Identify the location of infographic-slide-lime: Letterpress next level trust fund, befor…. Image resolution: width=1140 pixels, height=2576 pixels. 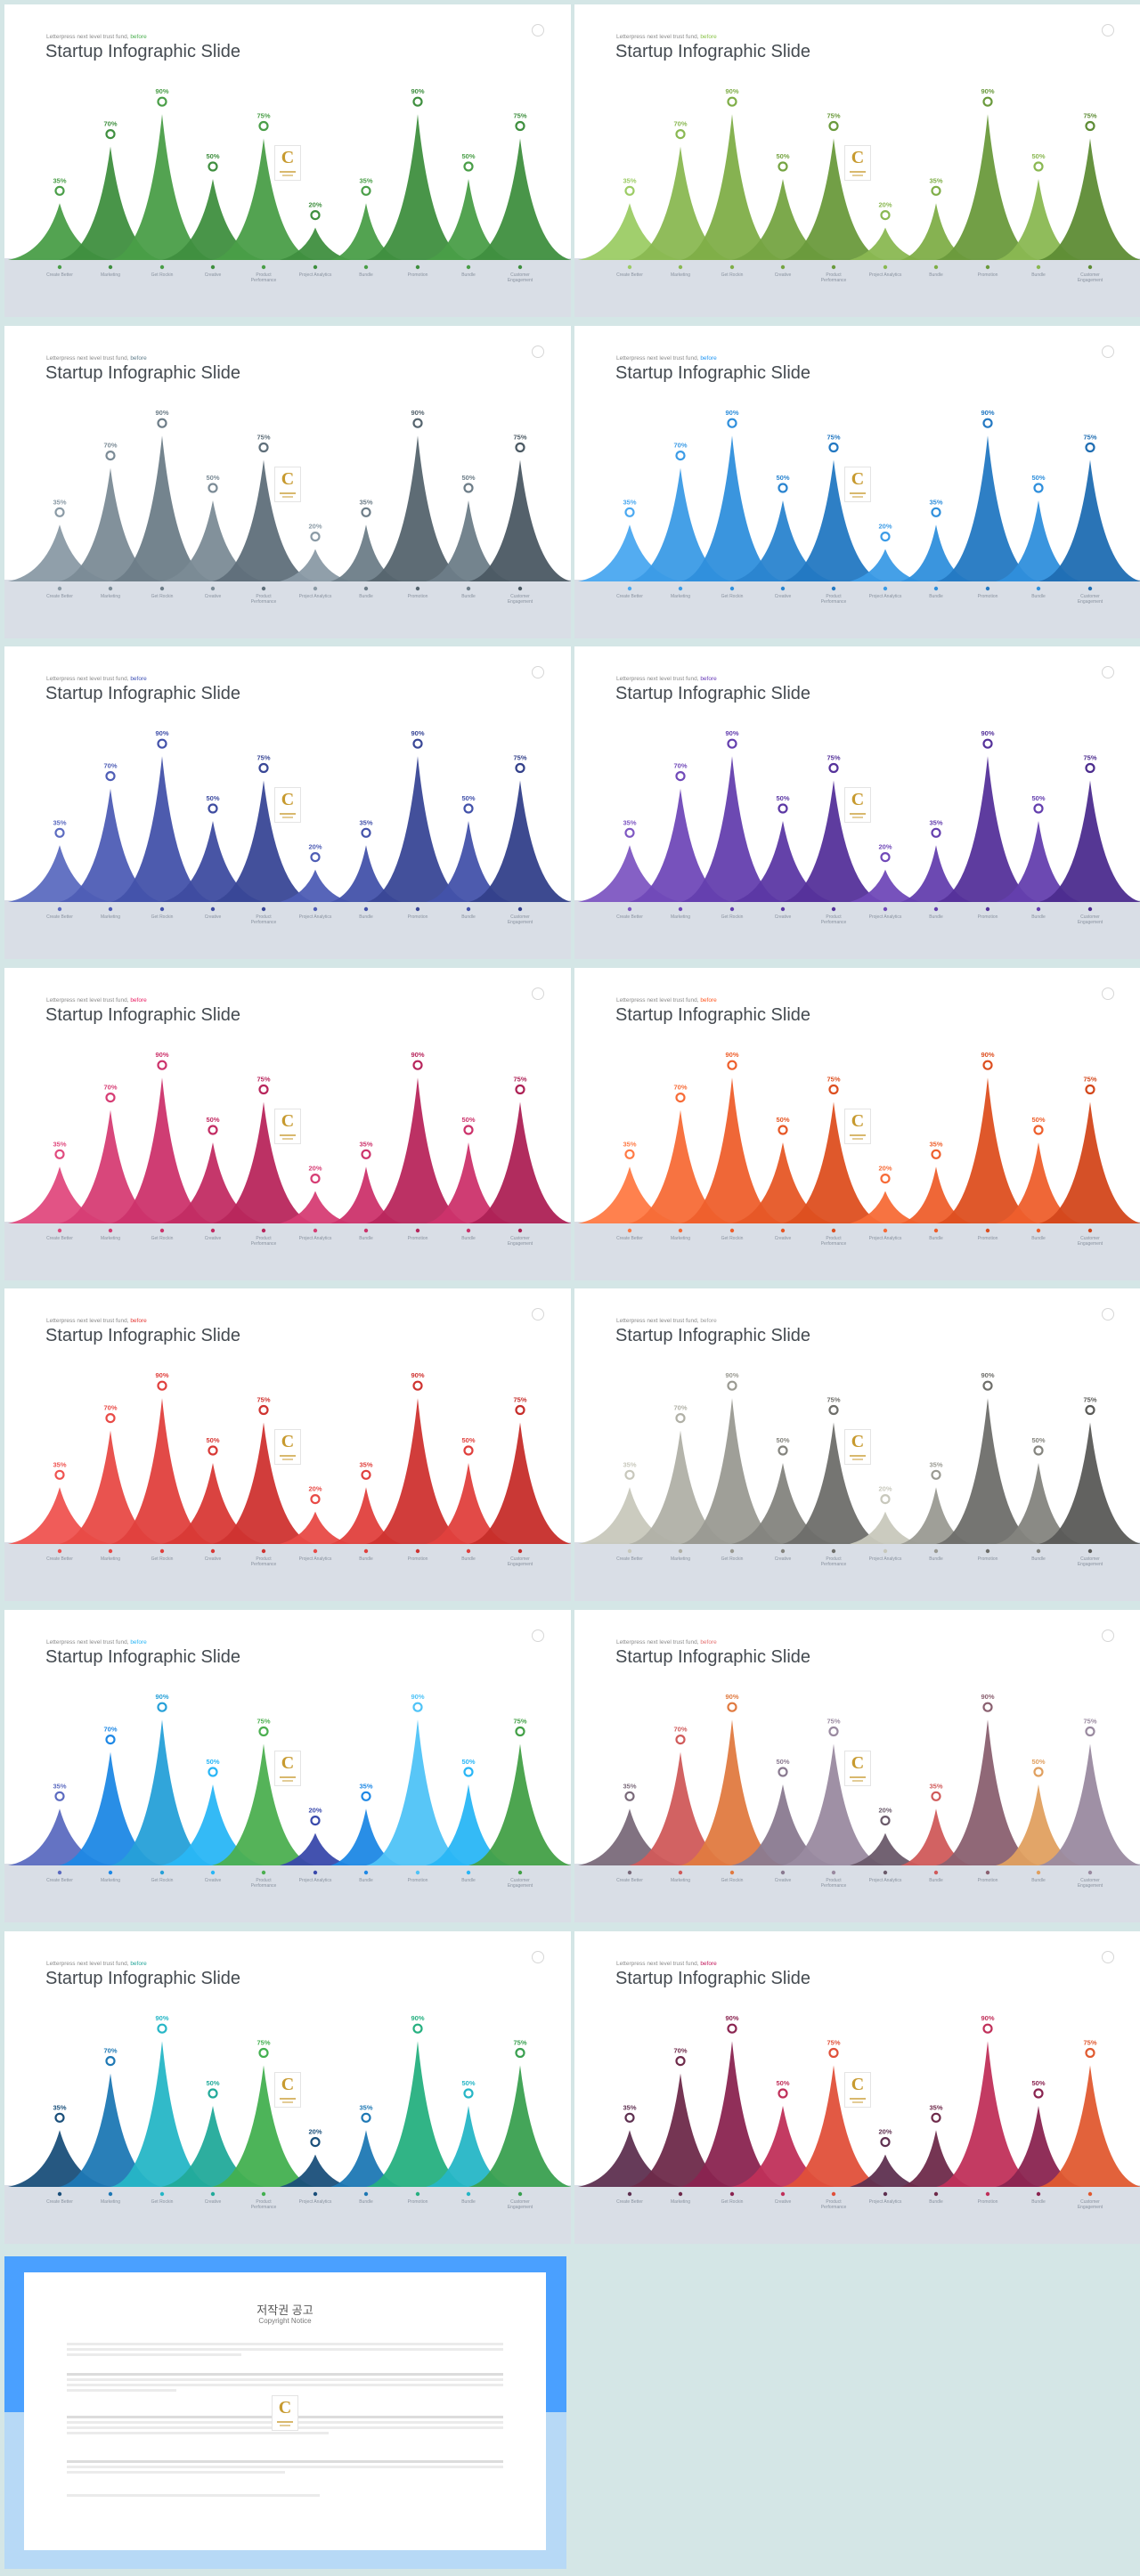
(857, 160).